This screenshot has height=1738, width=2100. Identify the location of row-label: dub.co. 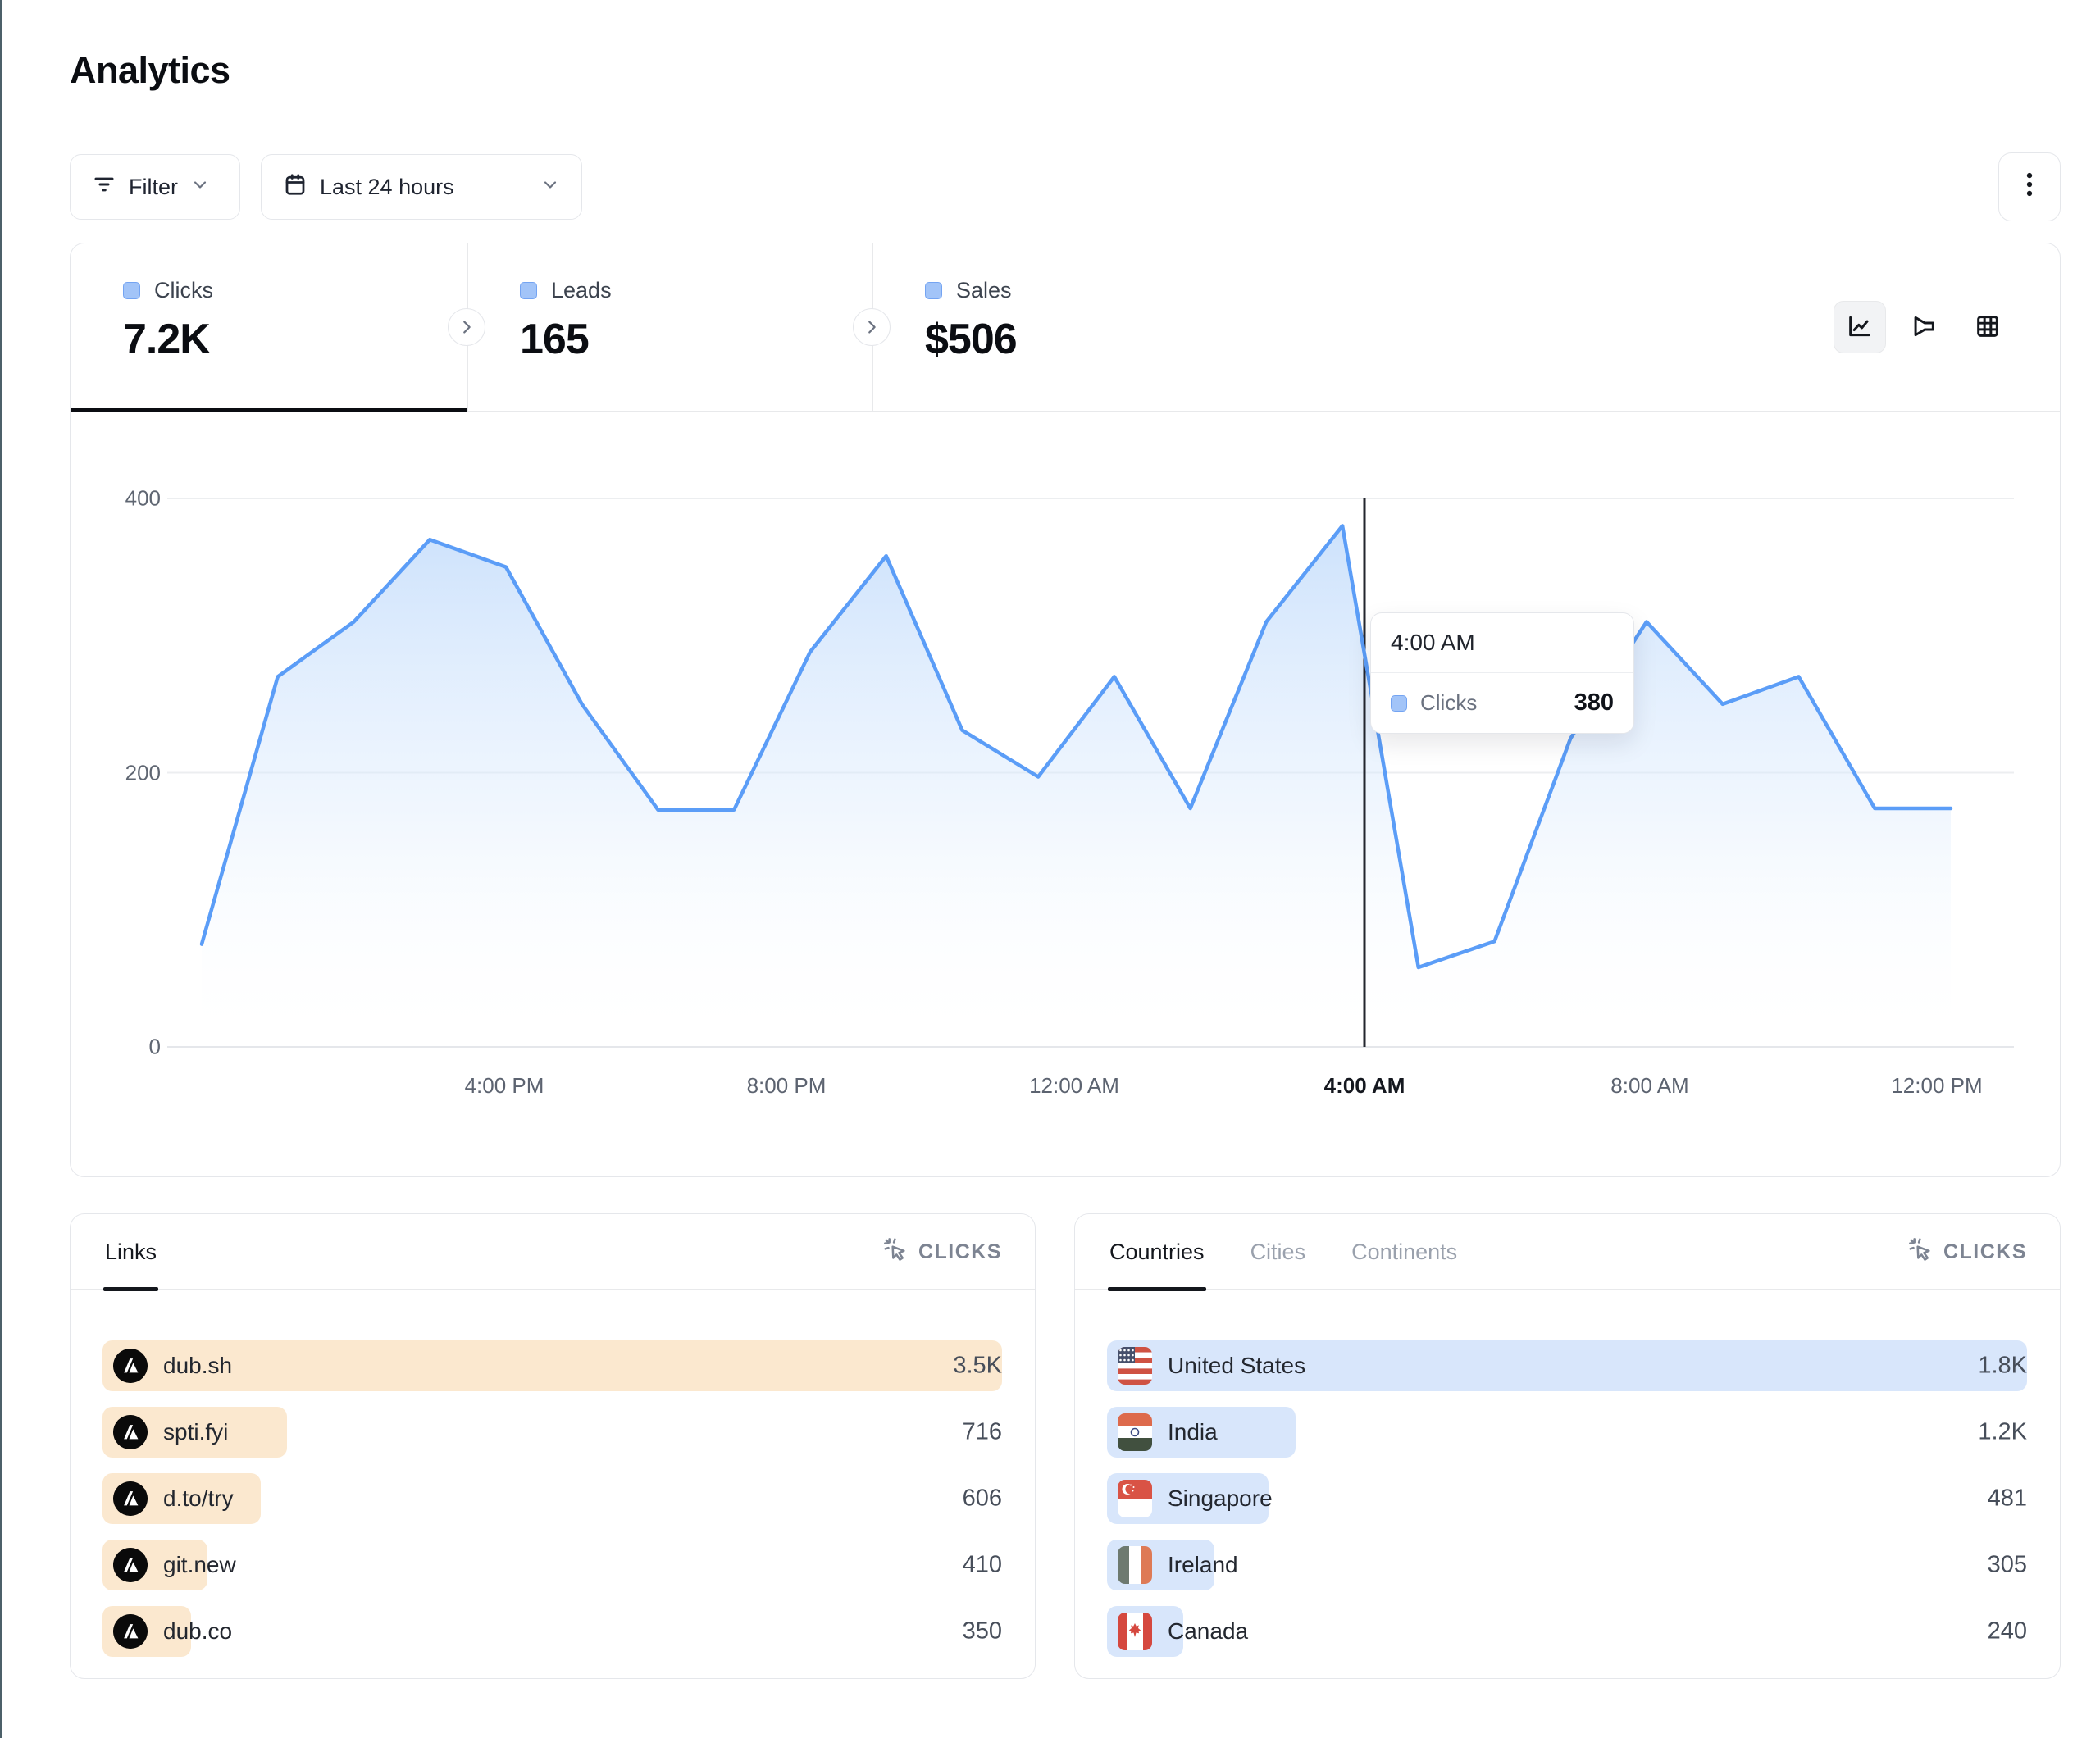
(198, 1631).